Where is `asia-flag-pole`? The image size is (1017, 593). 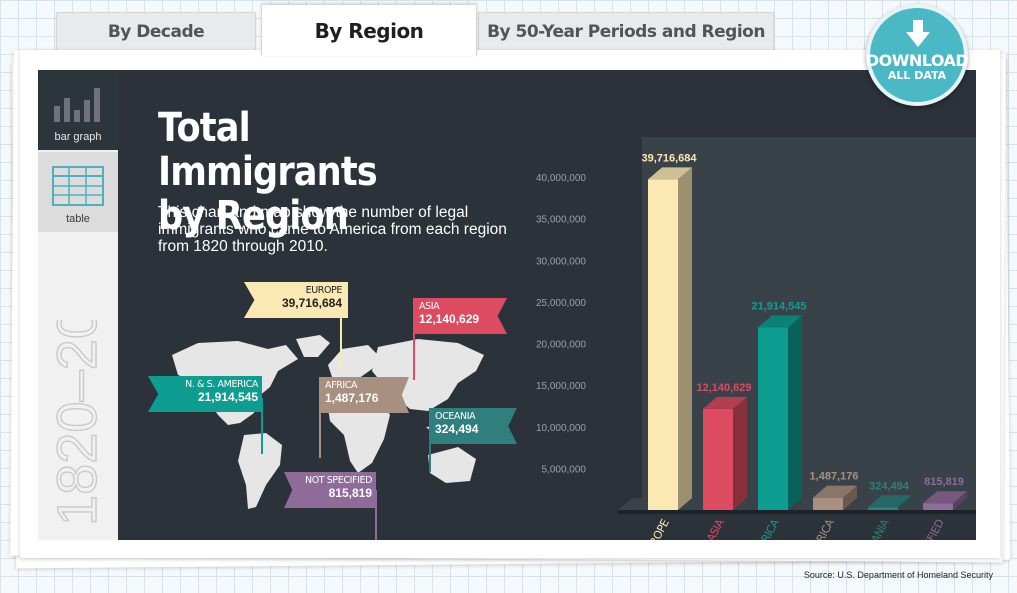
asia-flag-pole is located at coordinates (414, 350).